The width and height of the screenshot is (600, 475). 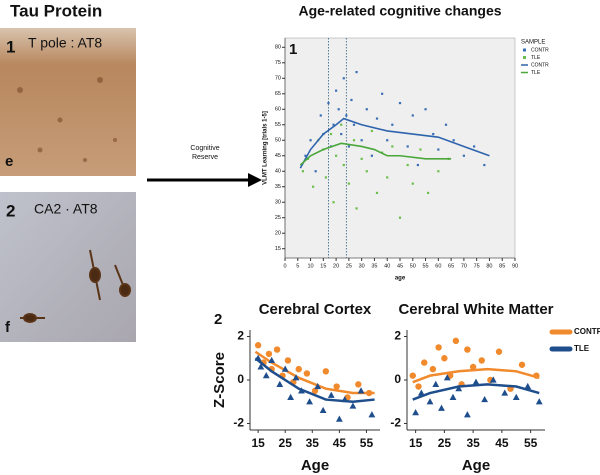 What do you see at coordinates (293, 49) in the screenshot?
I see `panel-label: 1` at bounding box center [293, 49].